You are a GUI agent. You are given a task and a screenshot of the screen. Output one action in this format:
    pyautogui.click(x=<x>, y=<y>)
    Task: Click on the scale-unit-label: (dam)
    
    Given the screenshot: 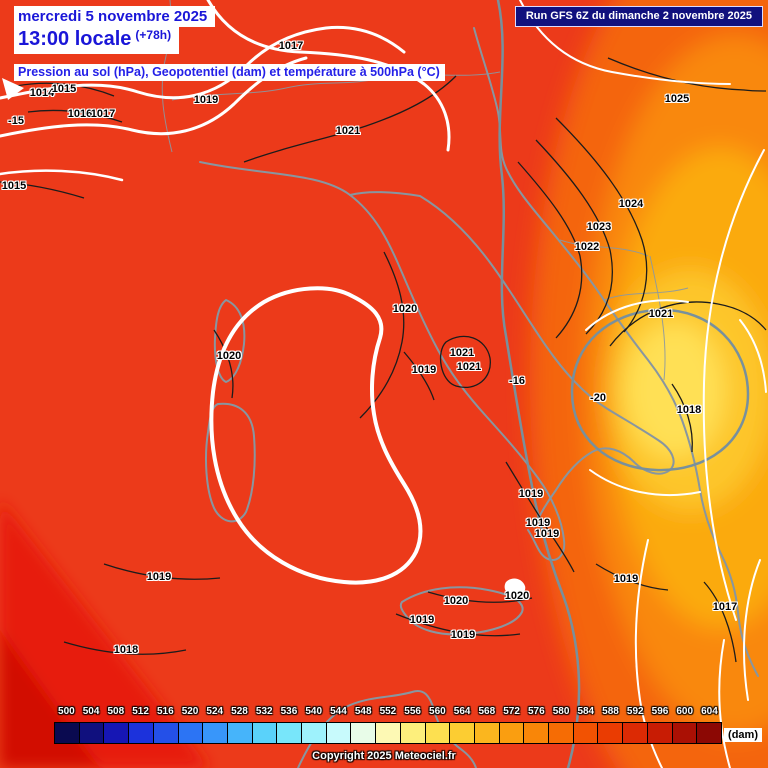 What is the action you would take?
    pyautogui.click(x=743, y=735)
    